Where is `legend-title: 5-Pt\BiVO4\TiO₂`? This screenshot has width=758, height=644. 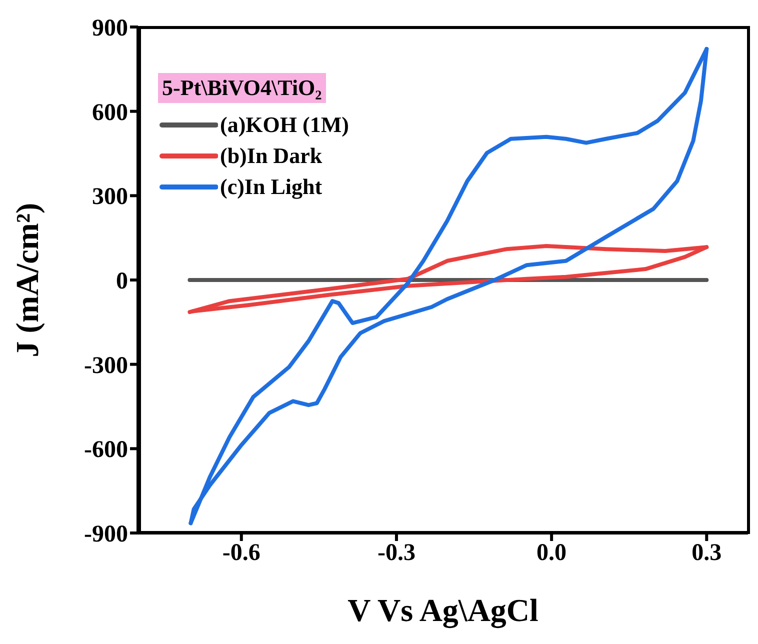 legend-title: 5-Pt\BiVO4\TiO₂ is located at coordinates (242, 88).